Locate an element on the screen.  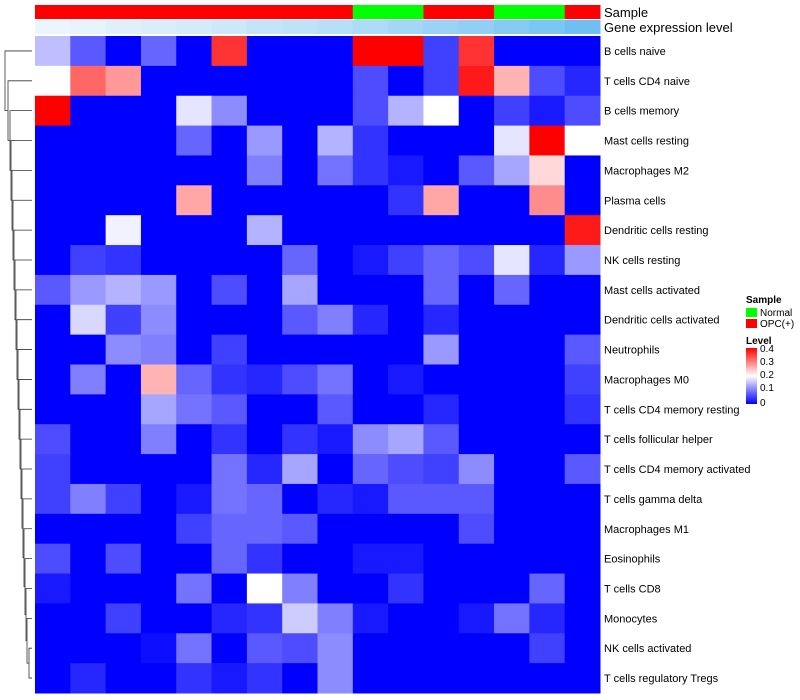
row-label: T cells CD4 naive is located at coordinates (647, 82).